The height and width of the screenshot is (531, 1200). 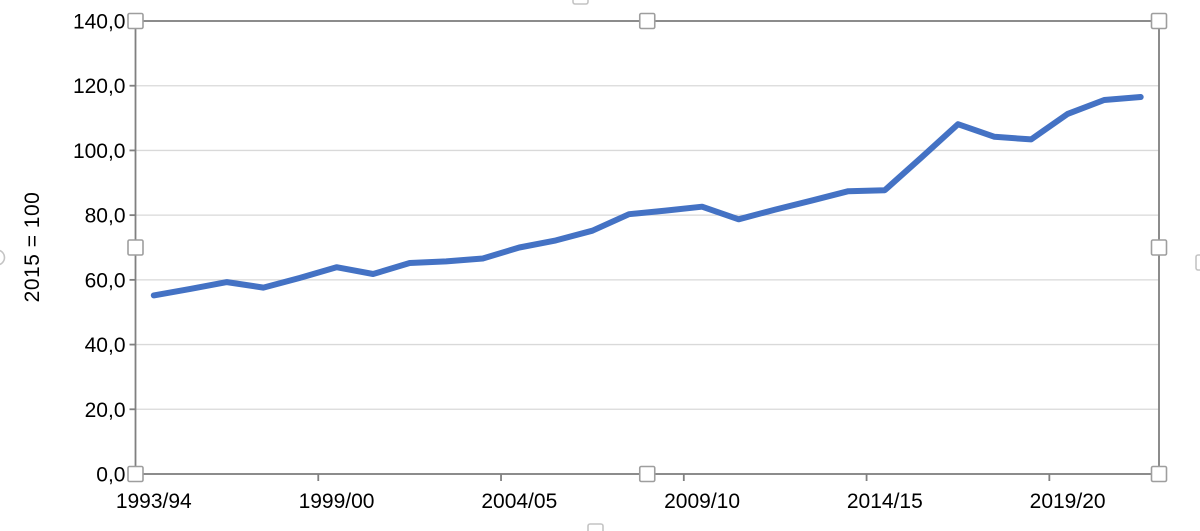 I want to click on y-tick-label: 0,0, so click(x=110, y=475).